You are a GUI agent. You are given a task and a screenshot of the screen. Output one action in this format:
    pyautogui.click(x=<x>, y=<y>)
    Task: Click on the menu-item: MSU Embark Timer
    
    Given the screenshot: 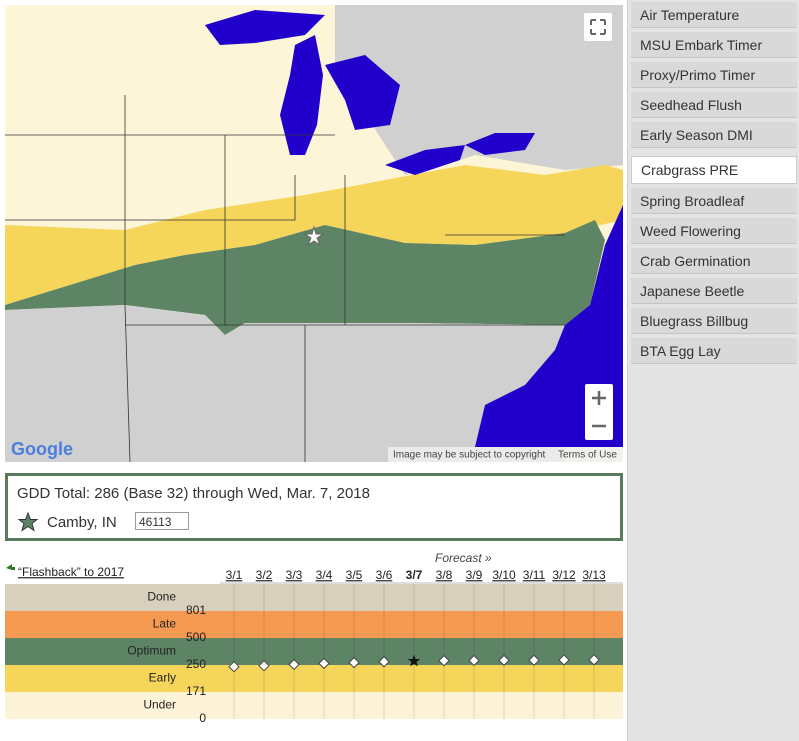 What is the action you would take?
    pyautogui.click(x=714, y=45)
    